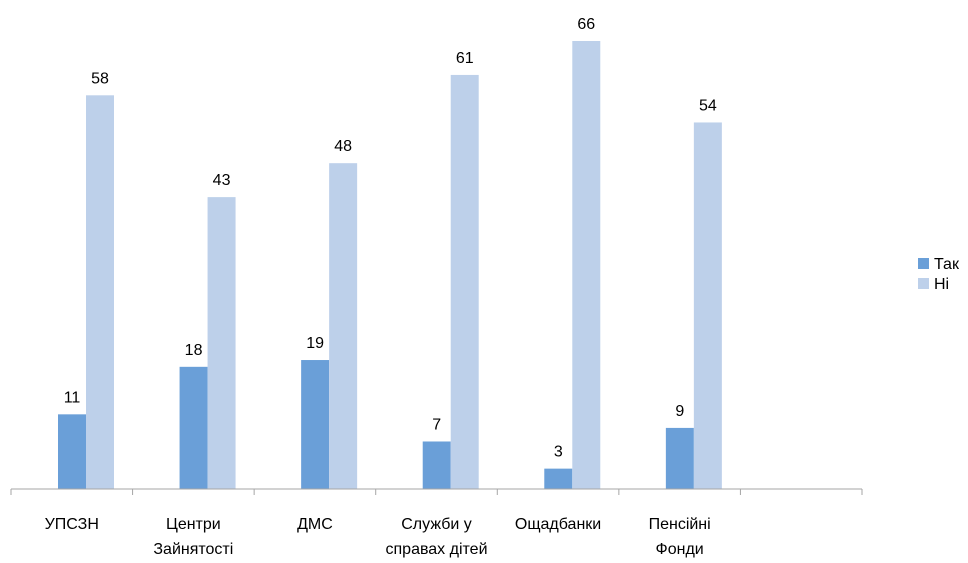  Describe the element at coordinates (465, 58) in the screenshot. I see `value-label: 61` at that location.